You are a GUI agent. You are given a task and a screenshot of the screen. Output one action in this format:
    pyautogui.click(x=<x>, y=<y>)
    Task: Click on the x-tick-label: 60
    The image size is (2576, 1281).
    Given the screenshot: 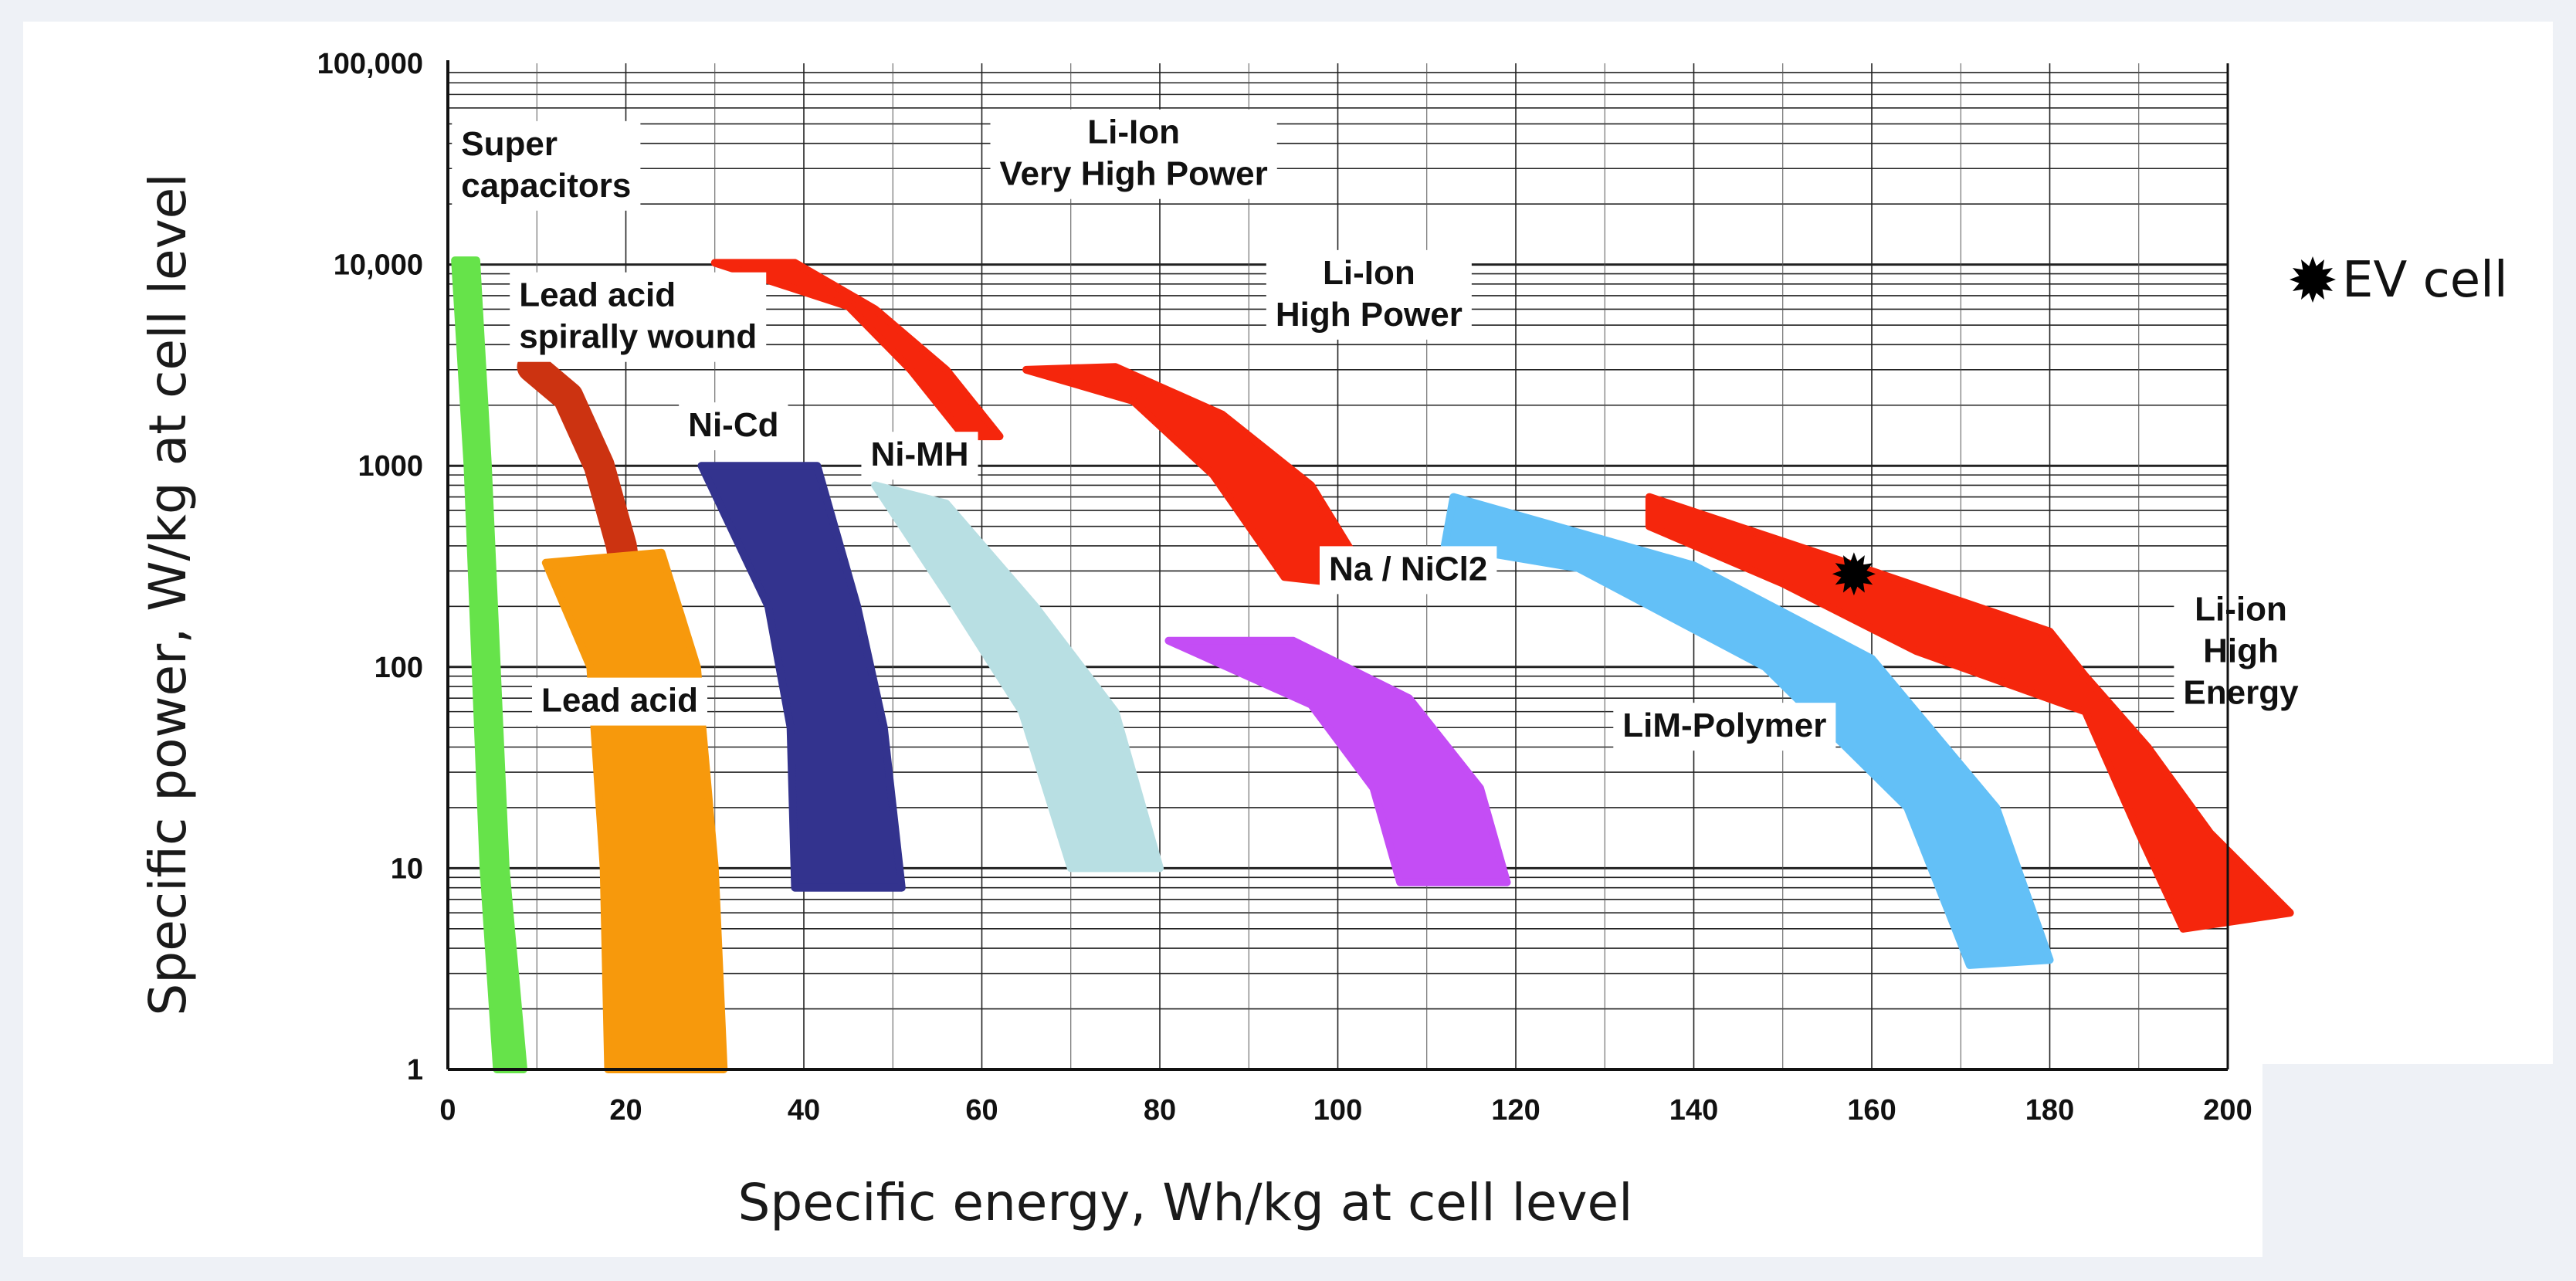 What is the action you would take?
    pyautogui.click(x=981, y=1110)
    